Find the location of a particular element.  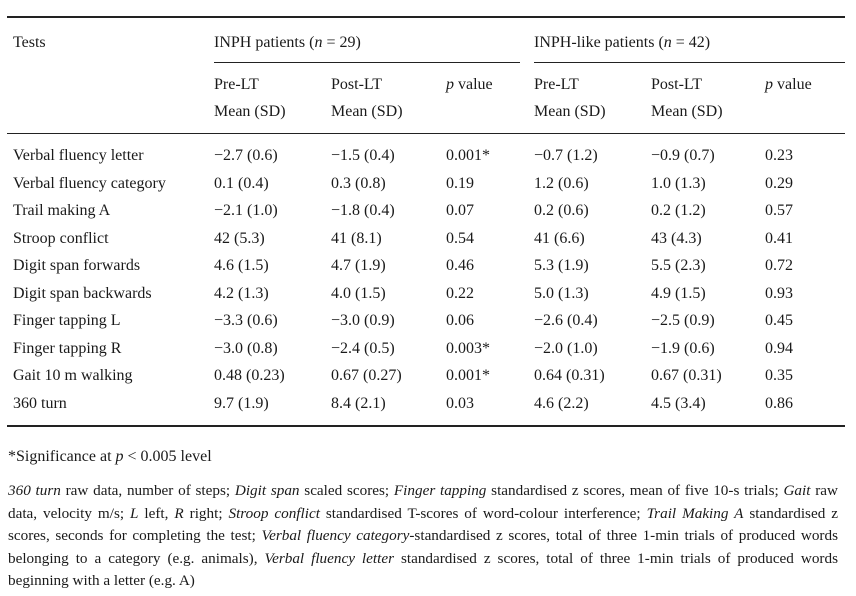

header-group-inph: INPH patients (n = 29) is located at coordinates (374, 40).